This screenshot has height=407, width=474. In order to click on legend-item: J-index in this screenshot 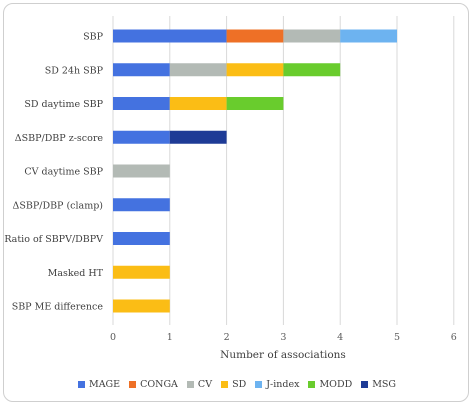, I will do `click(277, 384)`.